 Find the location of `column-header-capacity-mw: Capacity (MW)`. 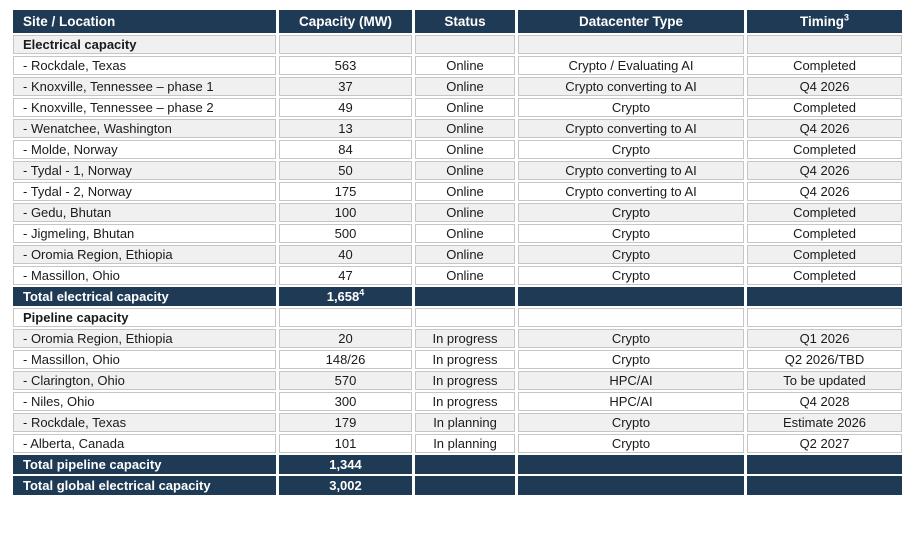

column-header-capacity-mw: Capacity (MW) is located at coordinates (345, 21).